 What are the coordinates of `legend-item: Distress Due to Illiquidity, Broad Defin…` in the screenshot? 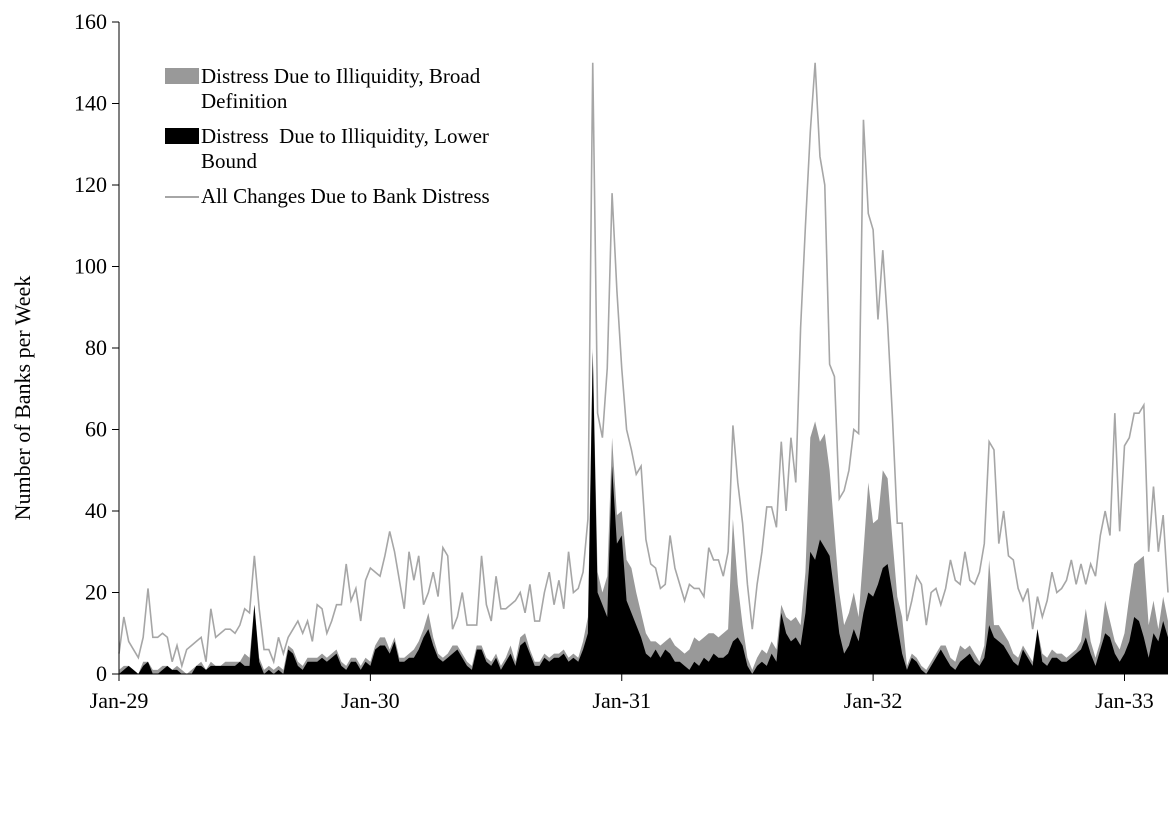 It's located at (335, 89).